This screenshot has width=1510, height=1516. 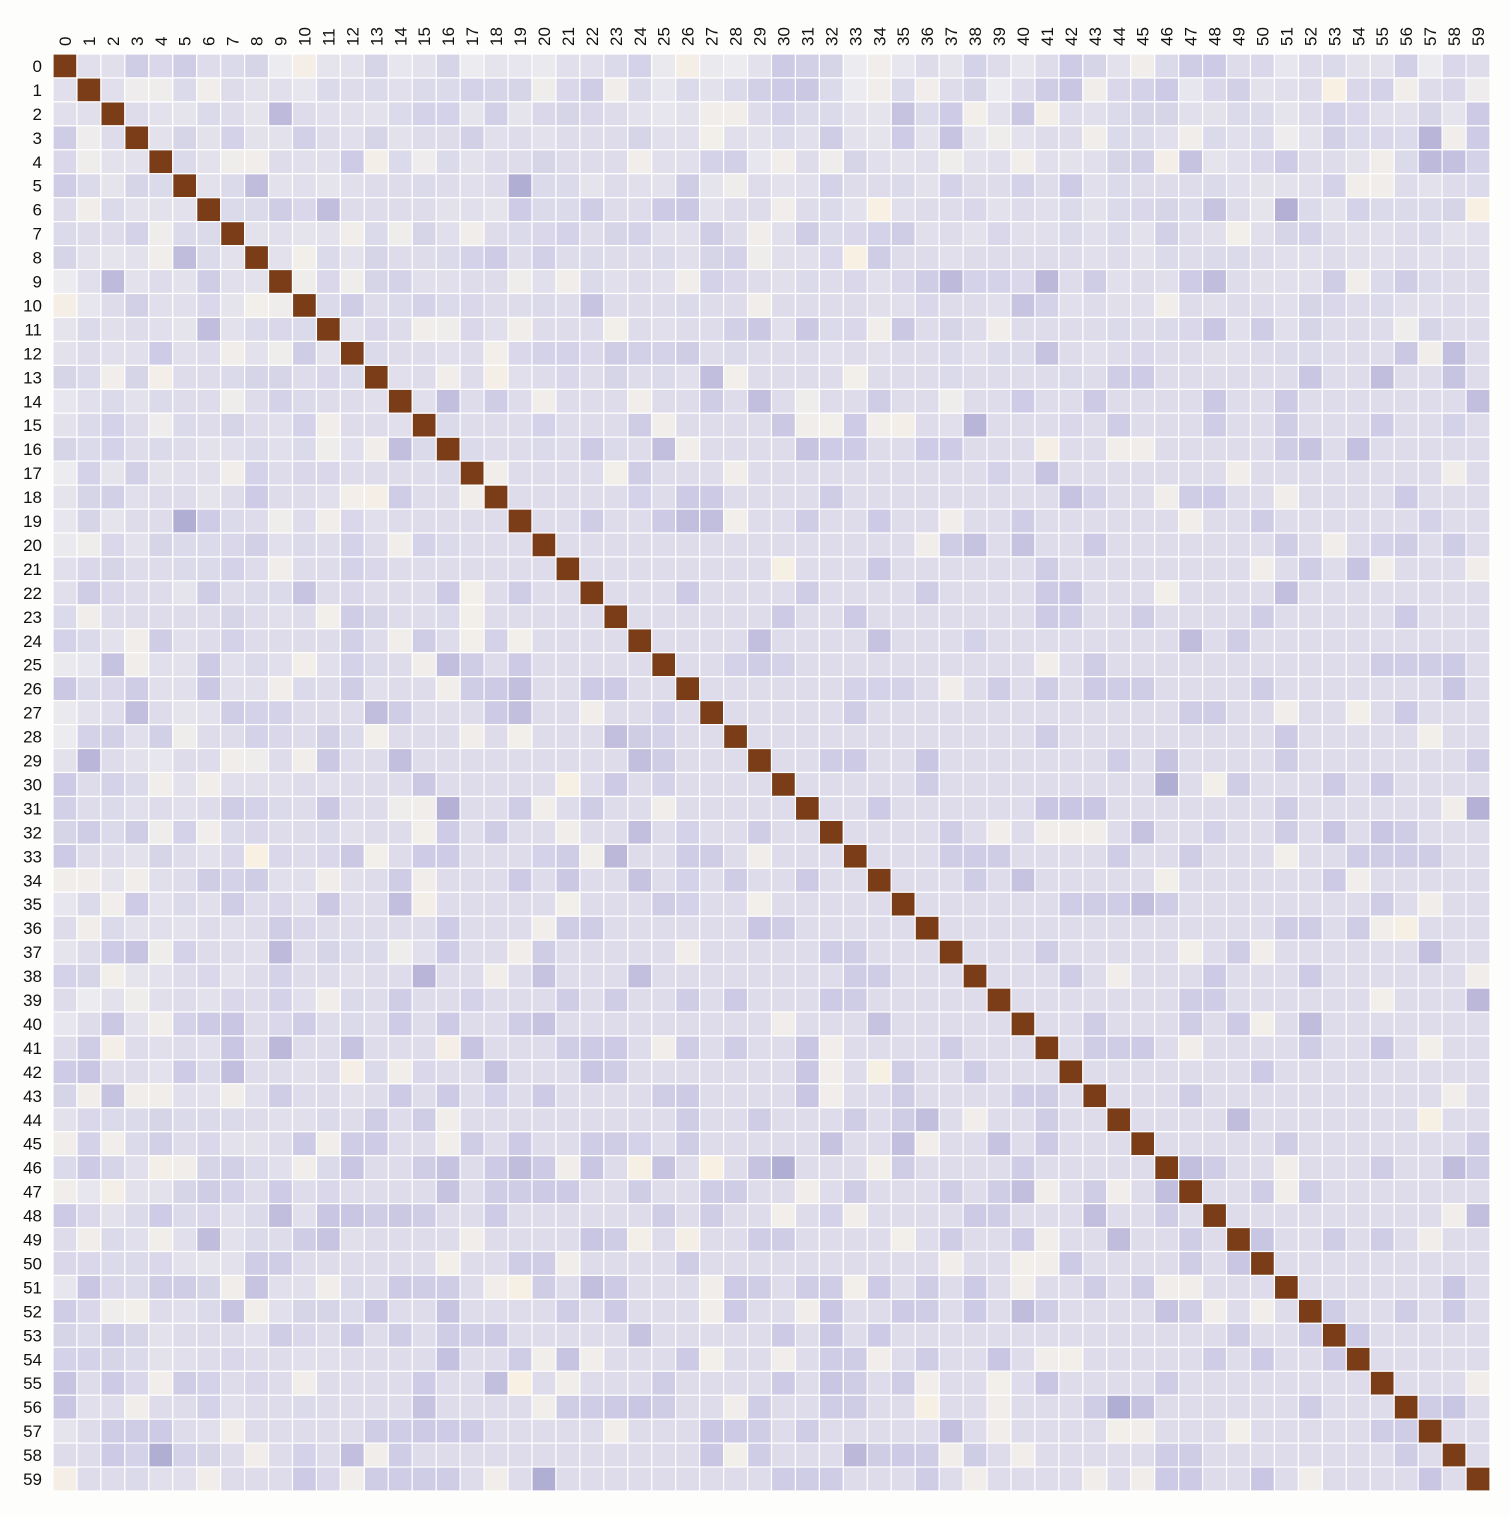 What do you see at coordinates (32, 1120) in the screenshot?
I see `y-tick-label: 44` at bounding box center [32, 1120].